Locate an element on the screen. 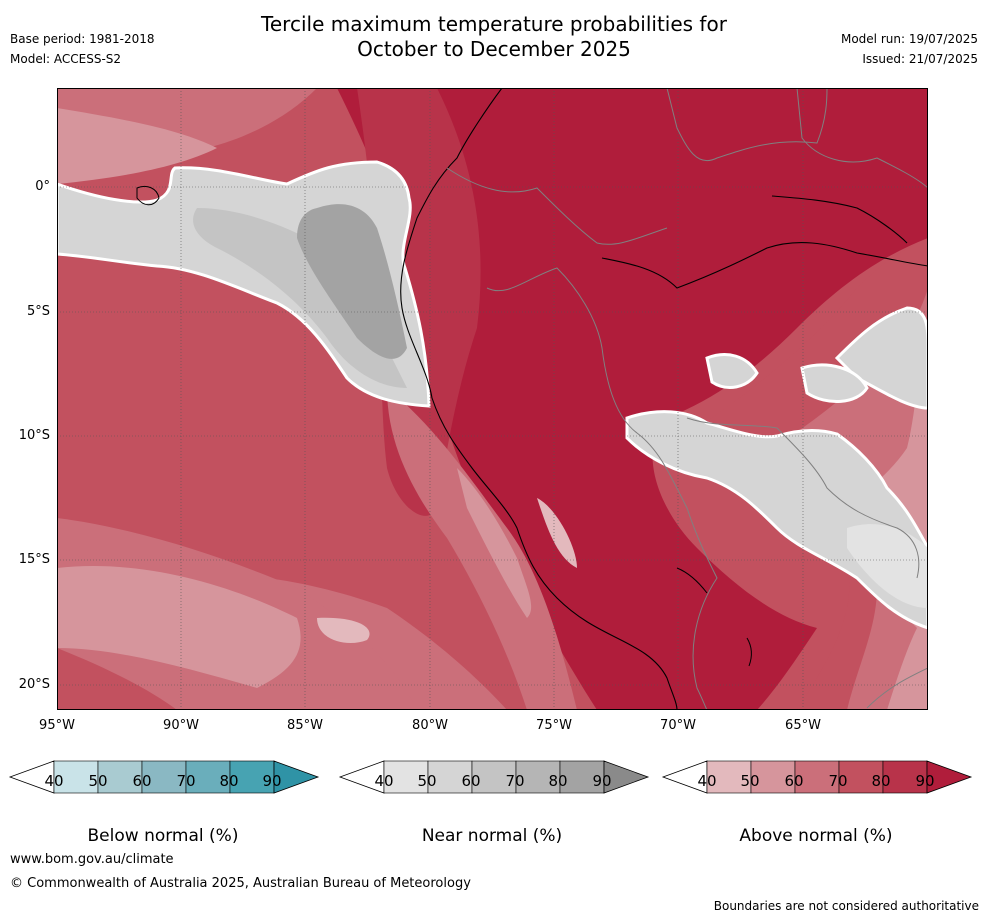 The height and width of the screenshot is (919, 988). cb0-tick: 80 is located at coordinates (229, 781).